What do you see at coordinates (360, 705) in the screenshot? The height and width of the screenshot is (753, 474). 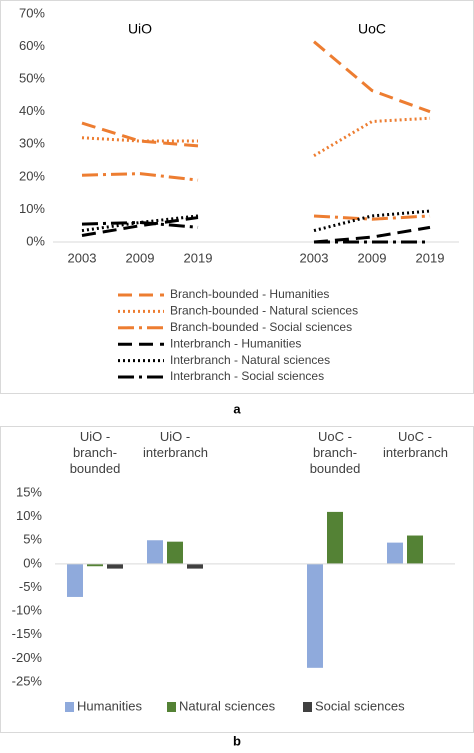 I see `legend-label: Social sciences` at bounding box center [360, 705].